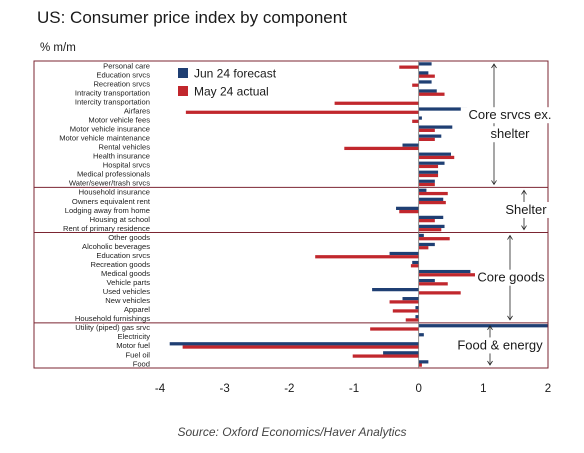 The image size is (584, 453). Describe the element at coordinates (225, 389) in the screenshot. I see `x-tick-label: -3` at that location.